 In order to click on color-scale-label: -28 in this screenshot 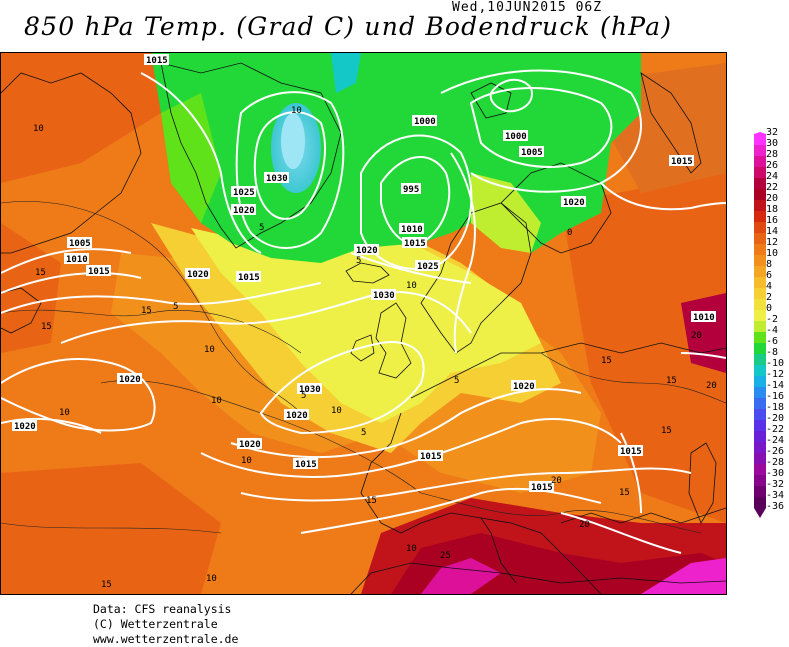, I will do `click(775, 462)`.